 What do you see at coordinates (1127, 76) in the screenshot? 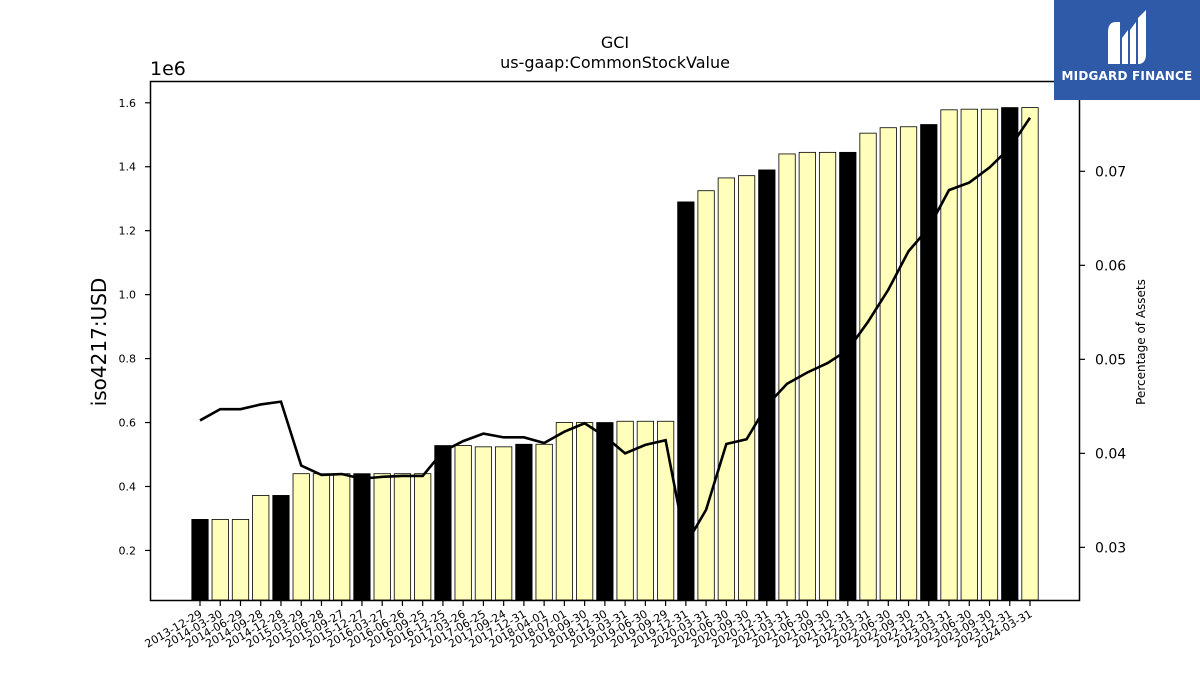
I see `logo-text: MIDGARD FINANCE` at bounding box center [1127, 76].